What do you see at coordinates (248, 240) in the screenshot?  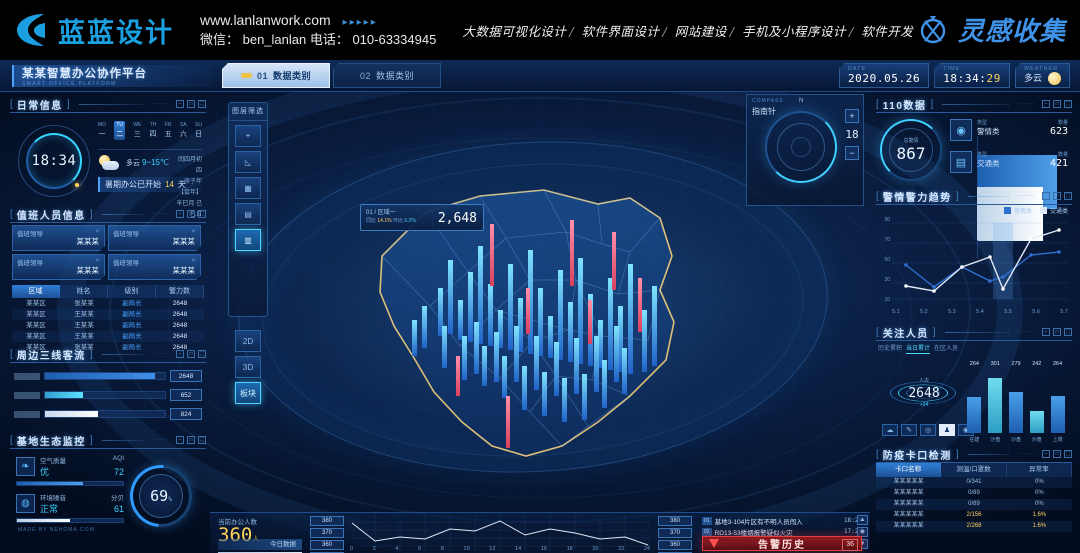 I see `data-icon: ▥` at bounding box center [248, 240].